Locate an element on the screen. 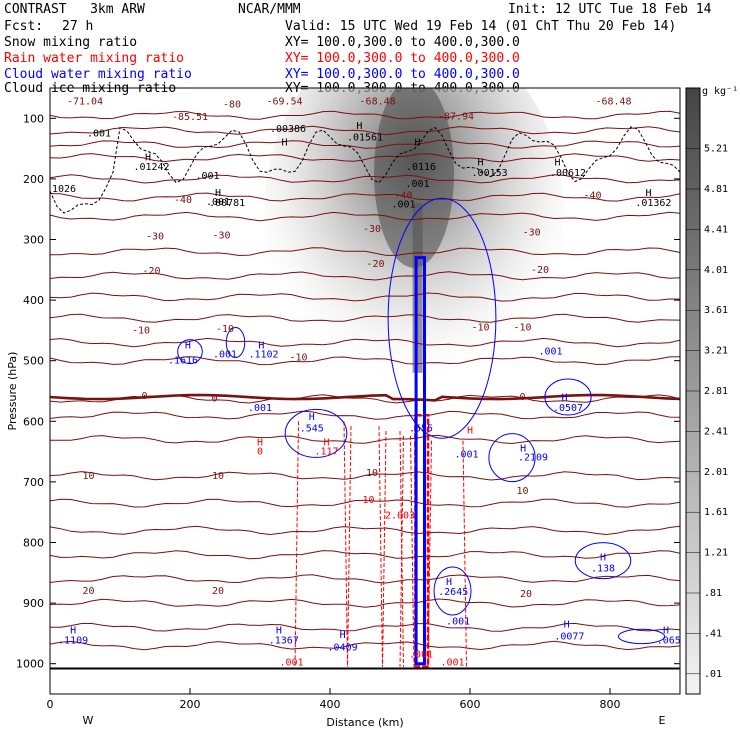 This screenshot has height=740, width=740. y-tick-label: 500 is located at coordinates (33, 361).